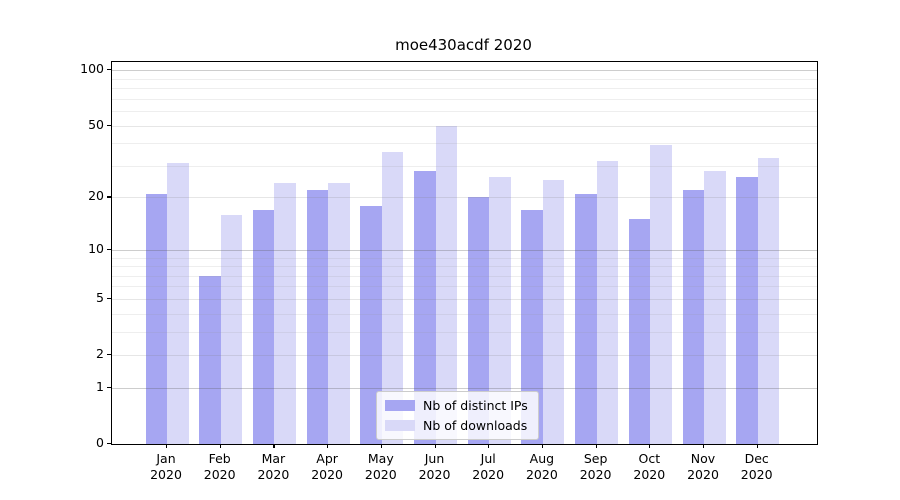 The width and height of the screenshot is (900, 500). I want to click on x-tick-apr, so click(328, 446).